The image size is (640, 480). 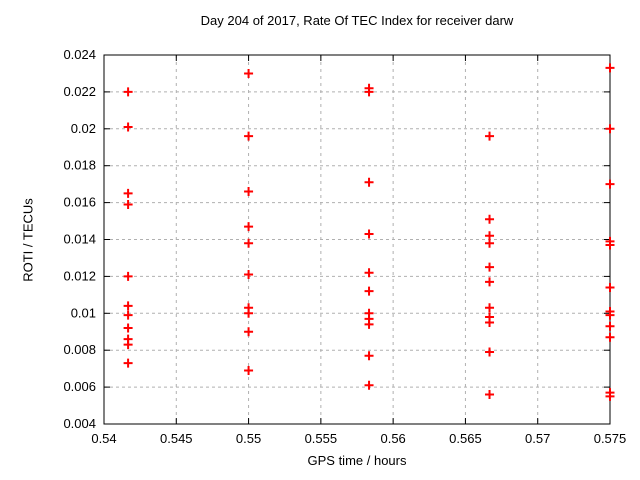 I want to click on y-tick-label: 0.008, so click(x=79, y=349).